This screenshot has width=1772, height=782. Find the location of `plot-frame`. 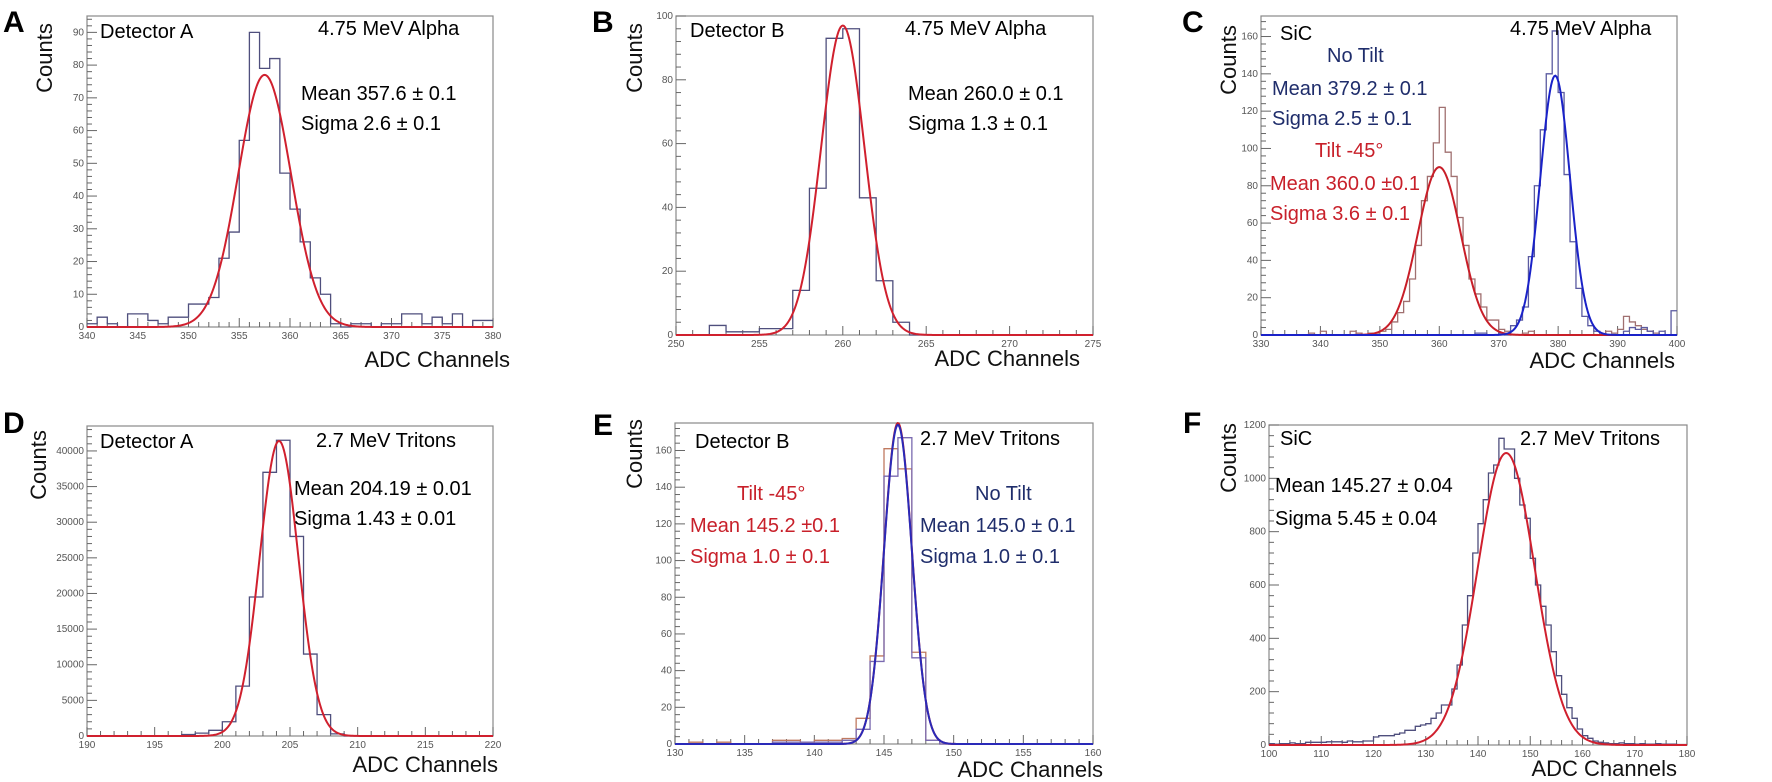

plot-frame is located at coordinates (1478, 585).